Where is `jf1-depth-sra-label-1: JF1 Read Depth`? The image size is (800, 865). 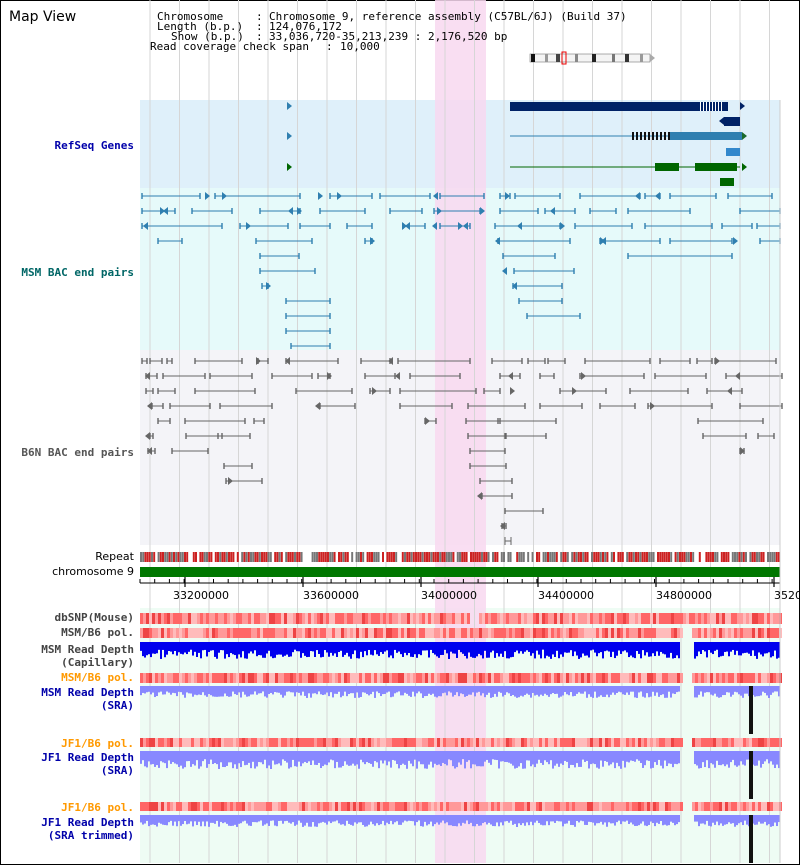 jf1-depth-sra-label-1: JF1 Read Depth is located at coordinates (87, 757).